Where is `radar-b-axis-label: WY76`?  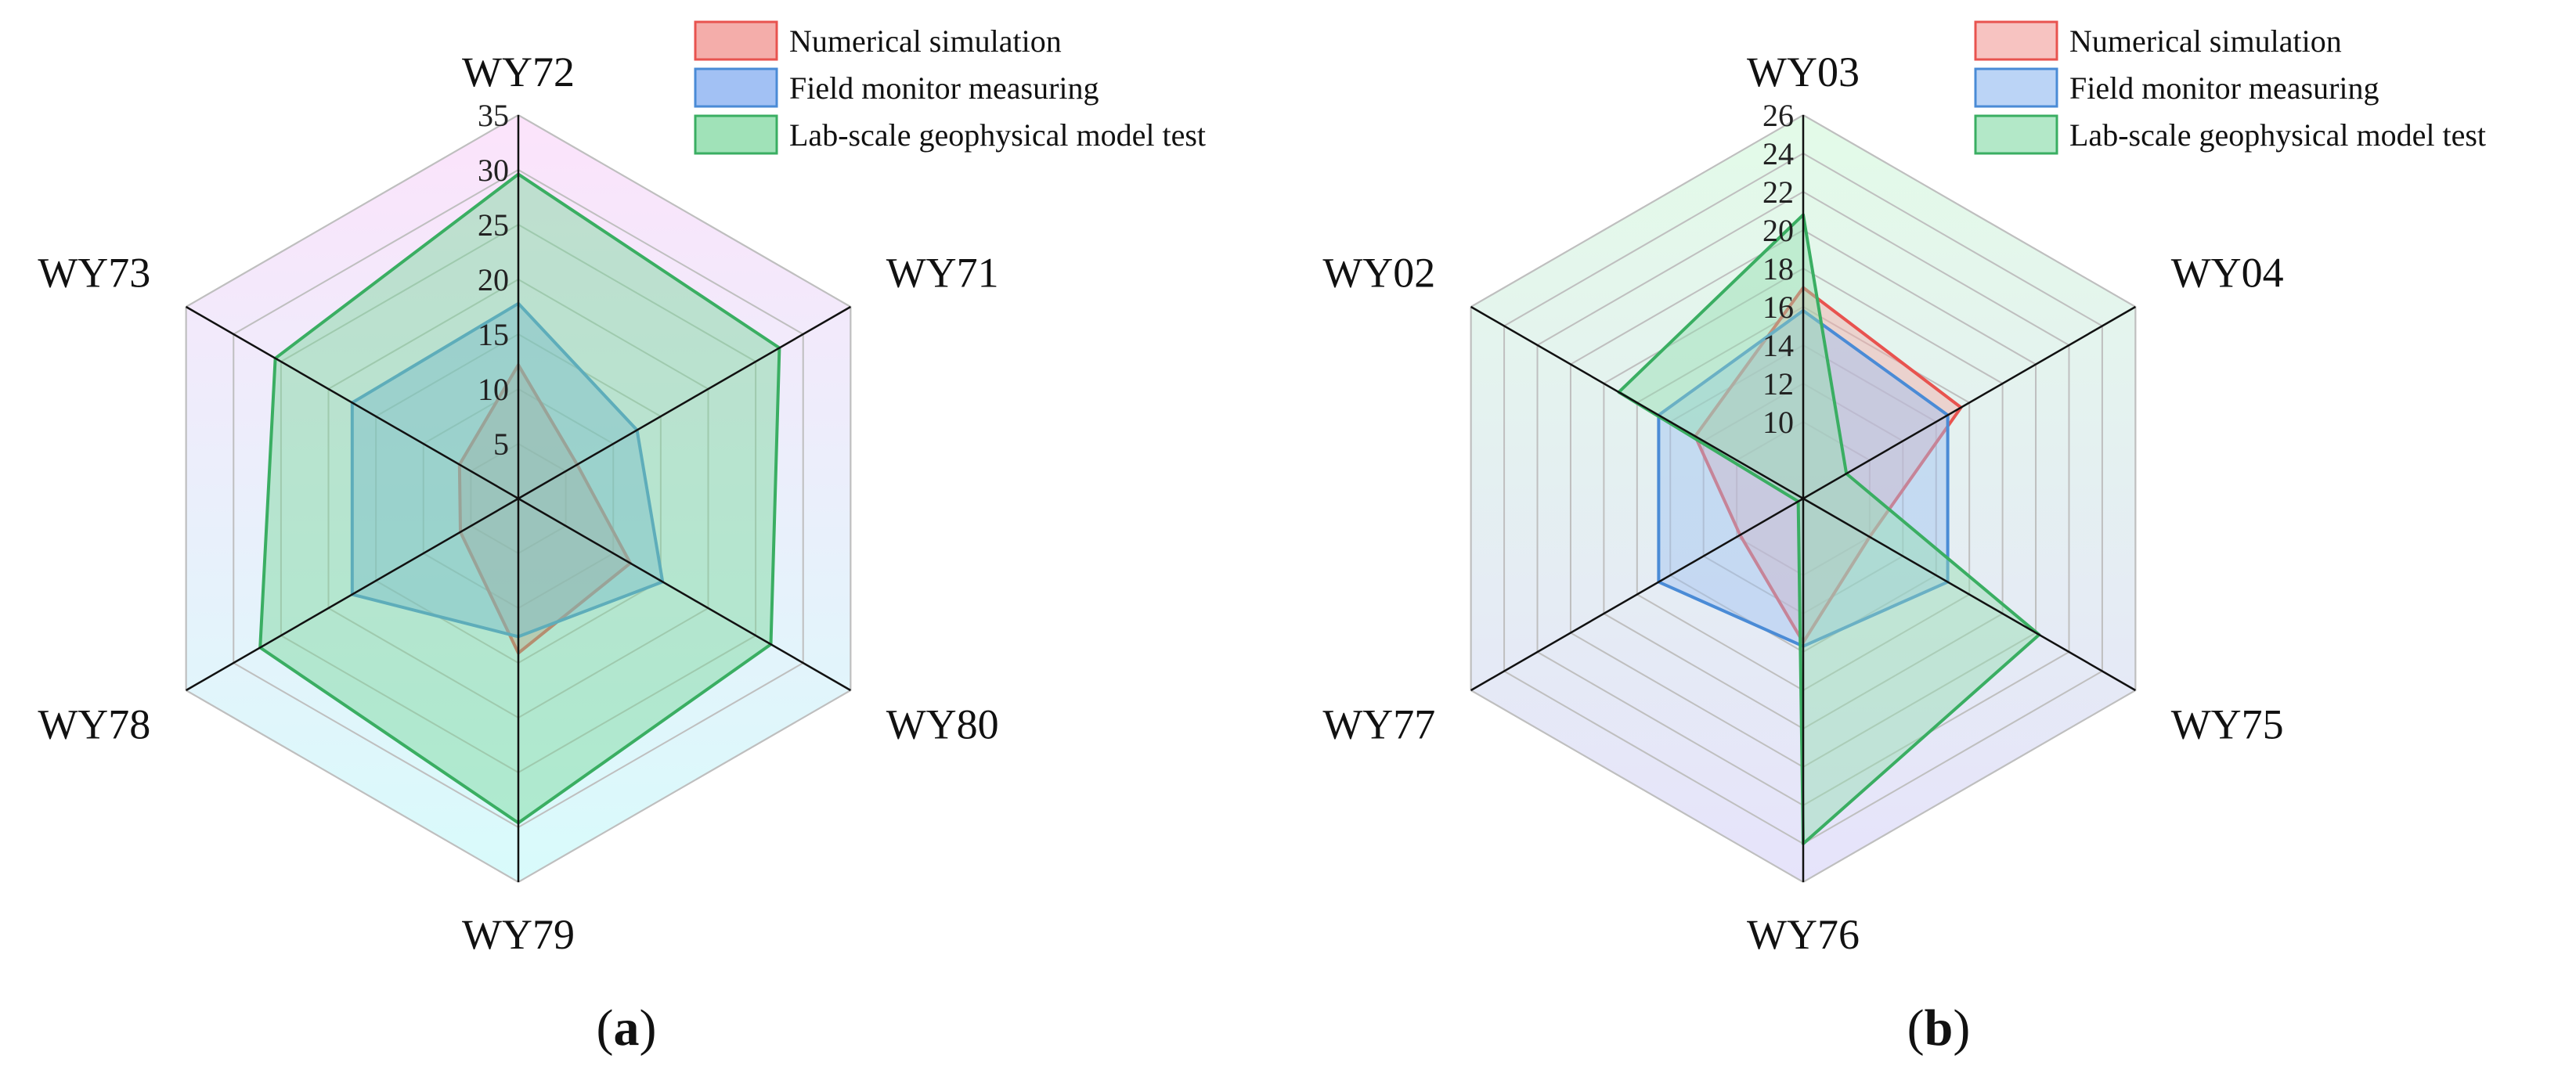
radar-b-axis-label: WY76 is located at coordinates (1803, 934).